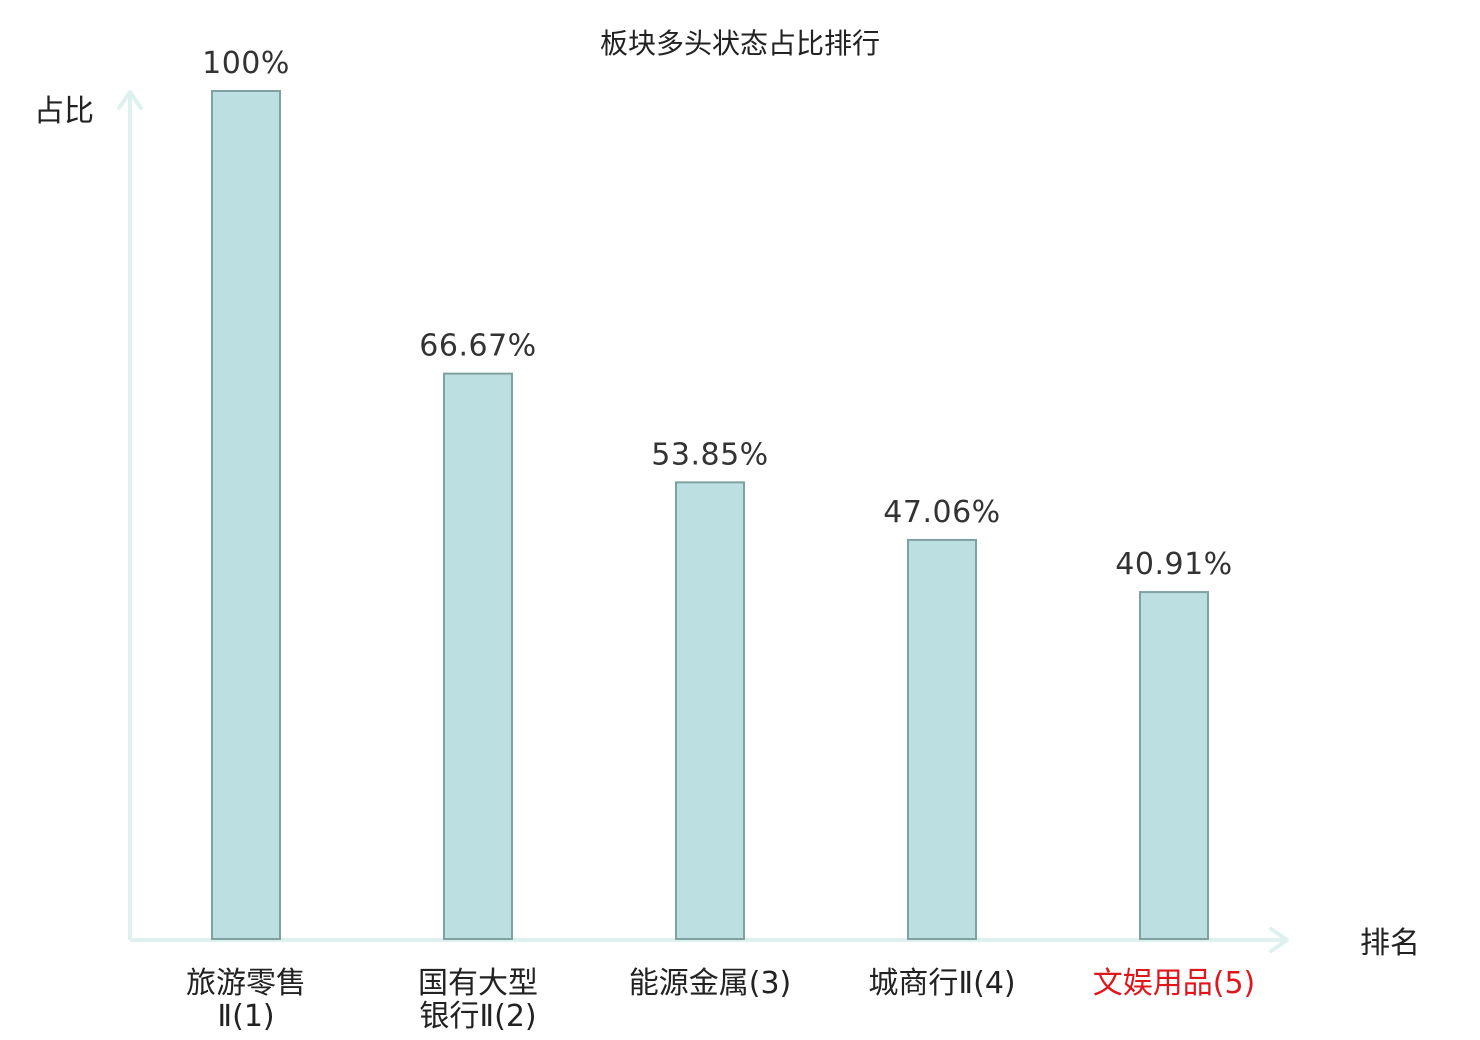 The image size is (1480, 1040). I want to click on chart-title: 板块多头状态占比排行, so click(740, 43).